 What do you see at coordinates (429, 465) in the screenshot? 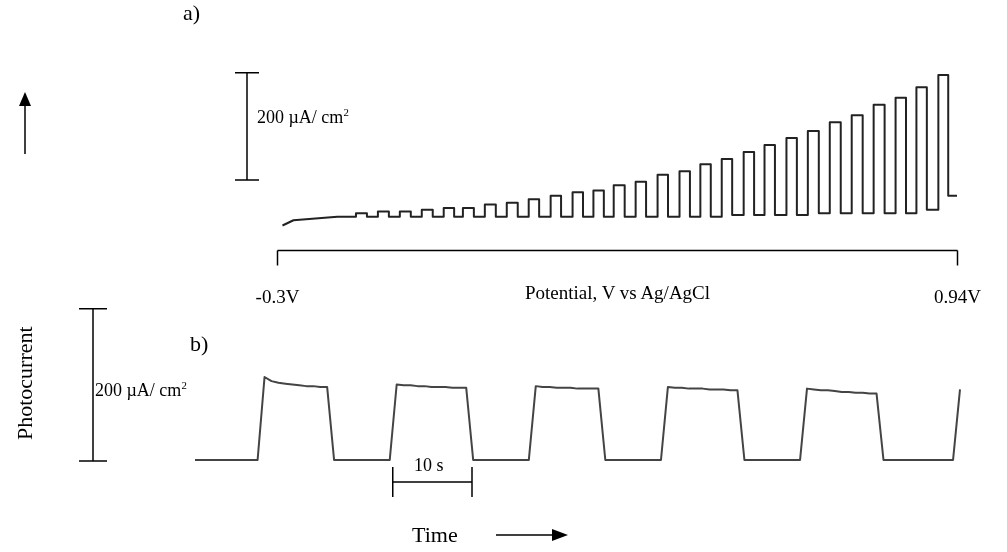
I see `annotation: 10 s` at bounding box center [429, 465].